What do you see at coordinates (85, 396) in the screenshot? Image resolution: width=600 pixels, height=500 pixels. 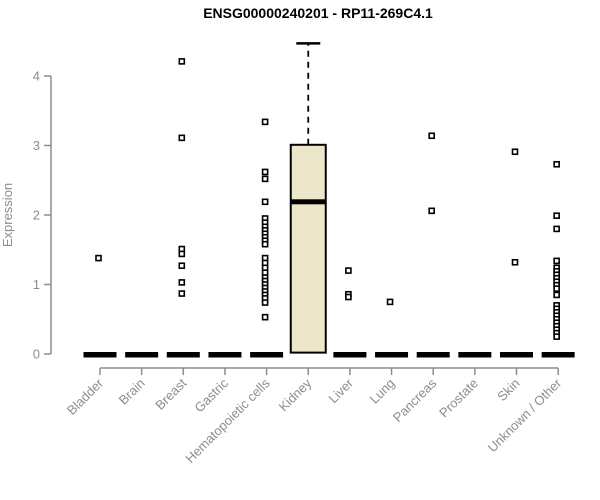 I see `x-category-label: Bladder` at bounding box center [85, 396].